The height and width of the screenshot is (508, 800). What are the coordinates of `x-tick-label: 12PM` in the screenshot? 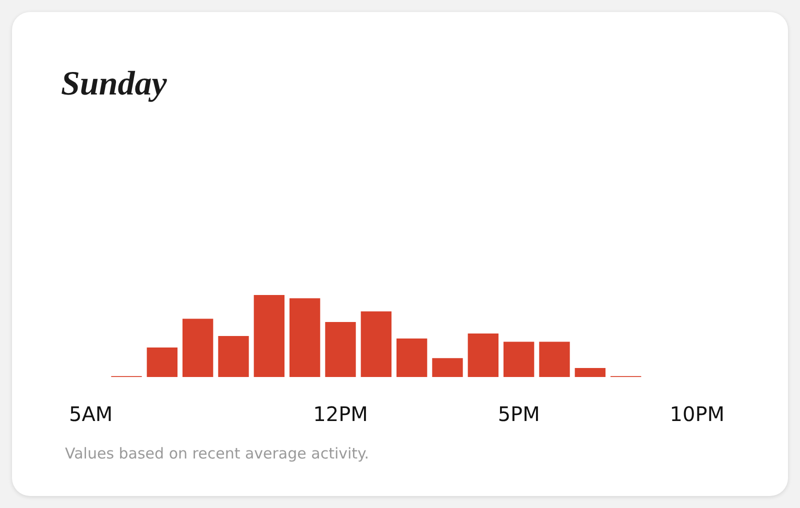 It's located at (340, 414).